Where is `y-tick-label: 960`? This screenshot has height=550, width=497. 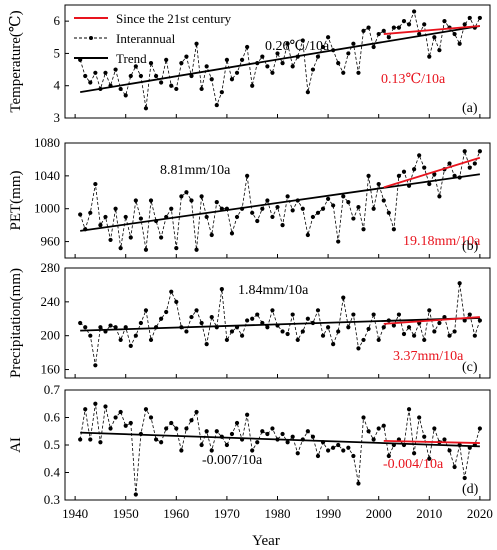
y-tick-label: 960 is located at coordinates (51, 241).